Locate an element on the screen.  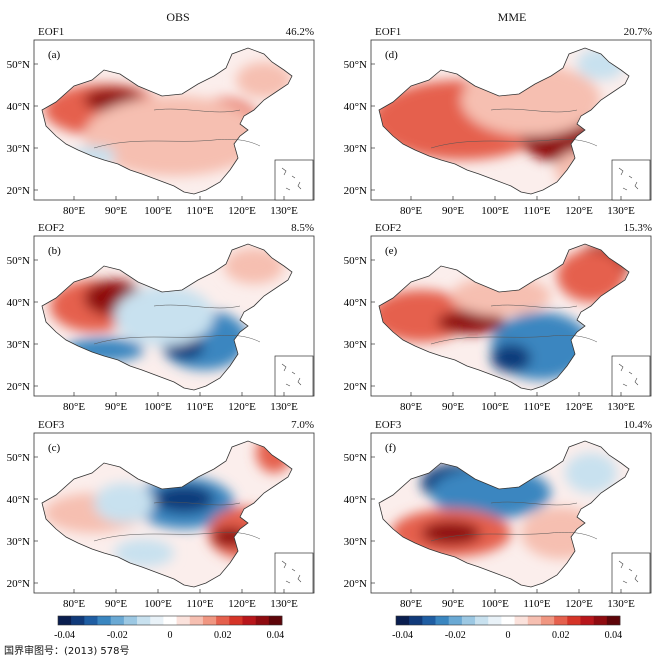
panel-c-lon-label: 90°E is located at coordinates (116, 604).